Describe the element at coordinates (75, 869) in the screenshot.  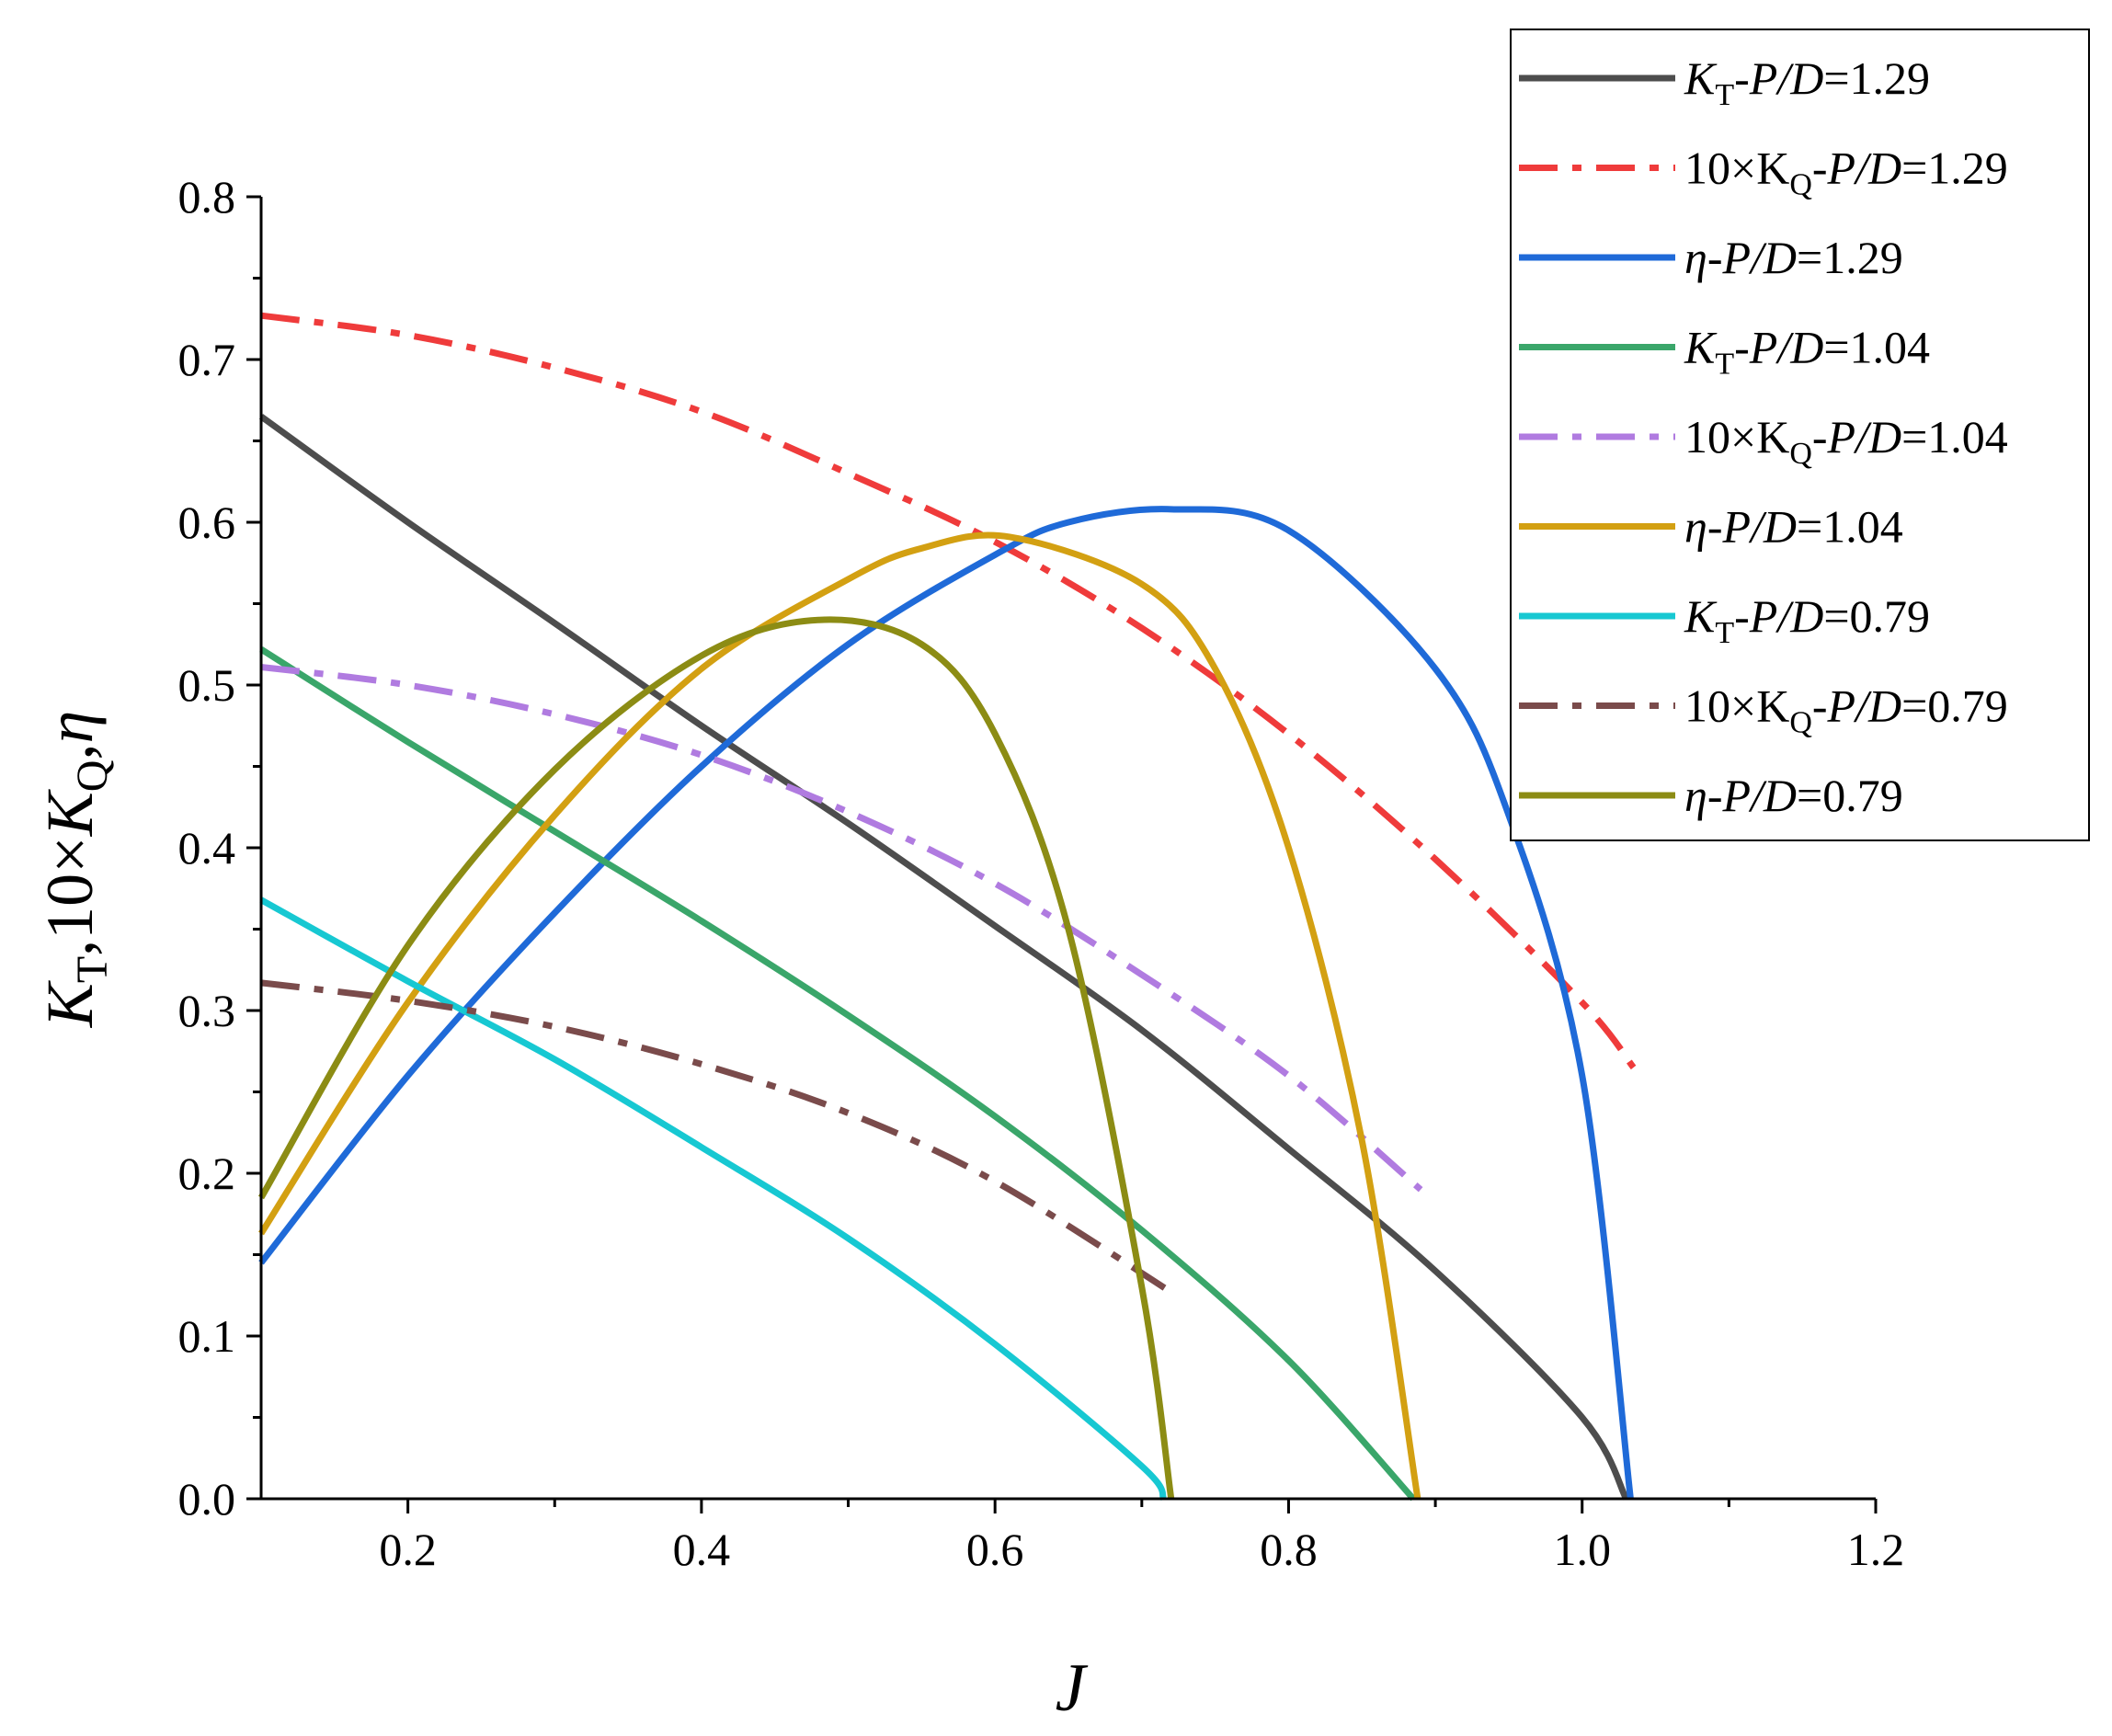
I see `y-axis-title: KT,10×KQ,η` at that location.